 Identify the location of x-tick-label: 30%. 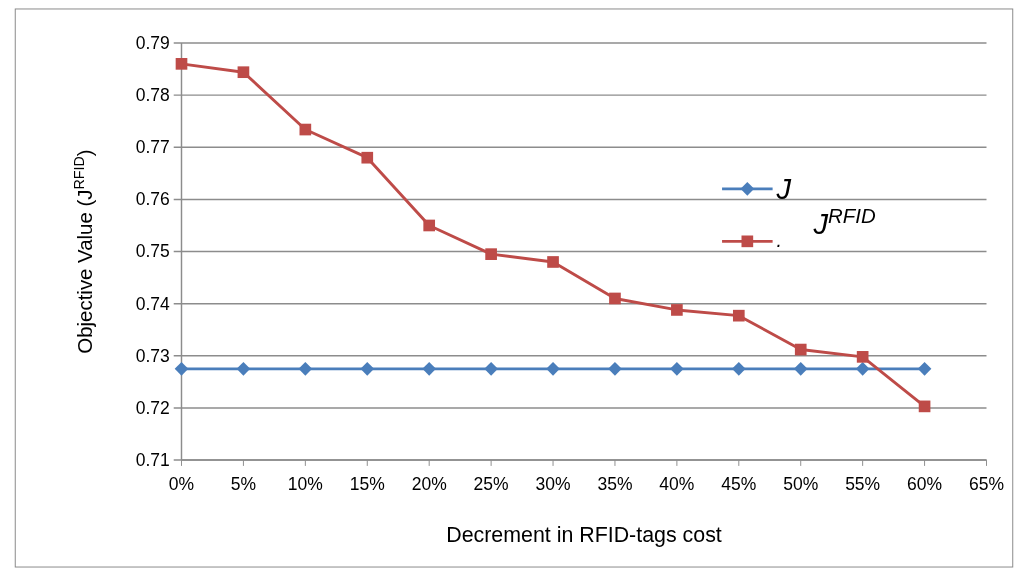
(553, 484).